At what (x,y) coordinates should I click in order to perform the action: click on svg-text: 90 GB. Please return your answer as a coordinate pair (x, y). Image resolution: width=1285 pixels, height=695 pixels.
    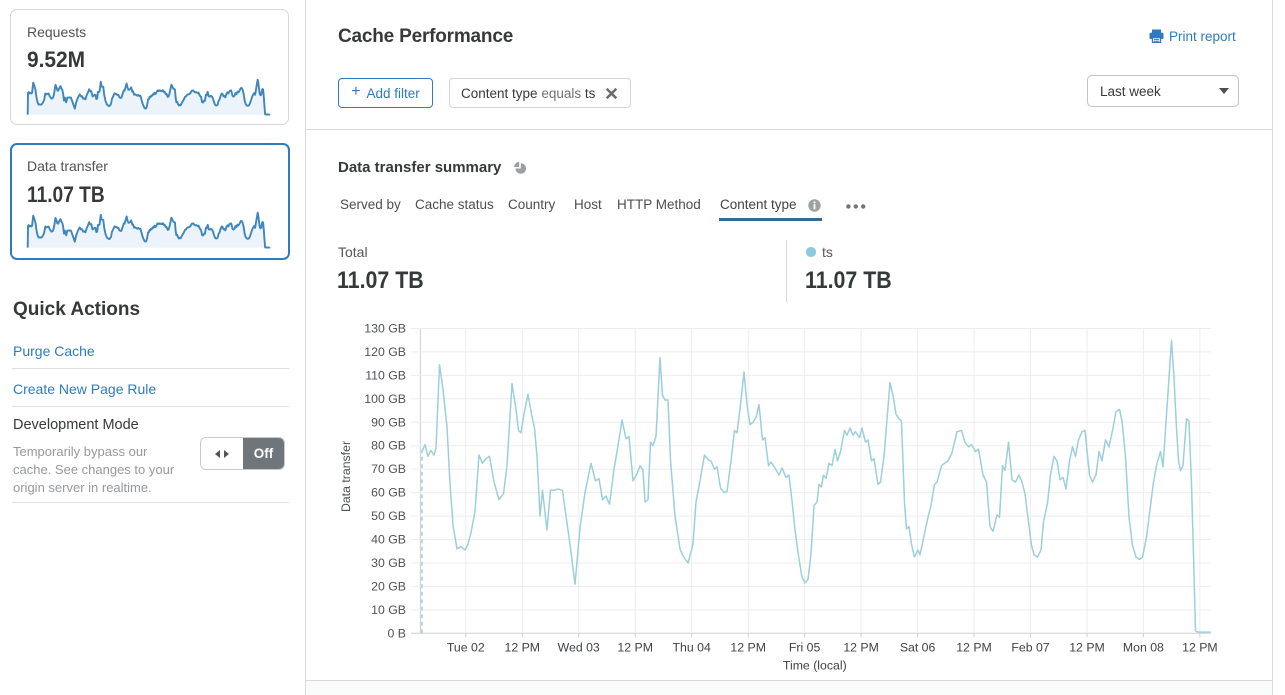
    Looking at the image, I should click on (388, 422).